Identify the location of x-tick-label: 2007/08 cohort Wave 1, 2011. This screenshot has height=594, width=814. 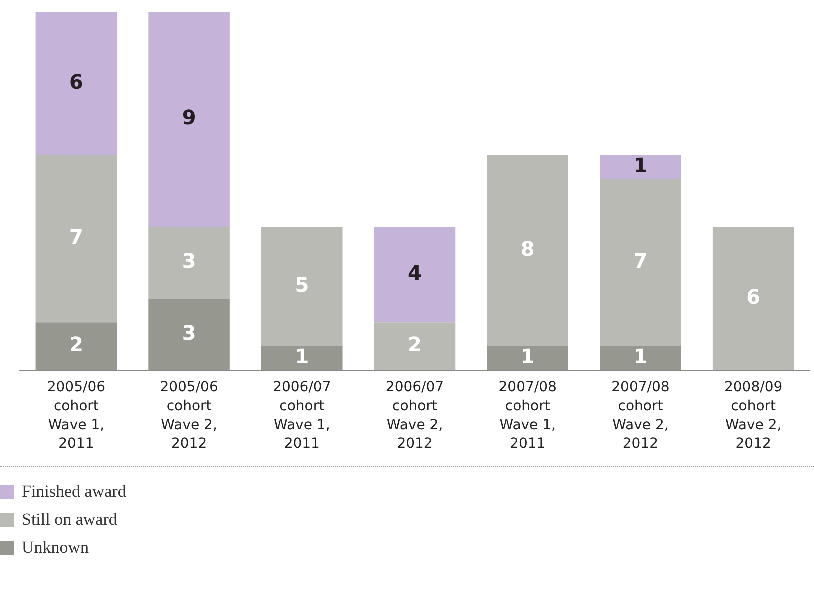
(527, 415).